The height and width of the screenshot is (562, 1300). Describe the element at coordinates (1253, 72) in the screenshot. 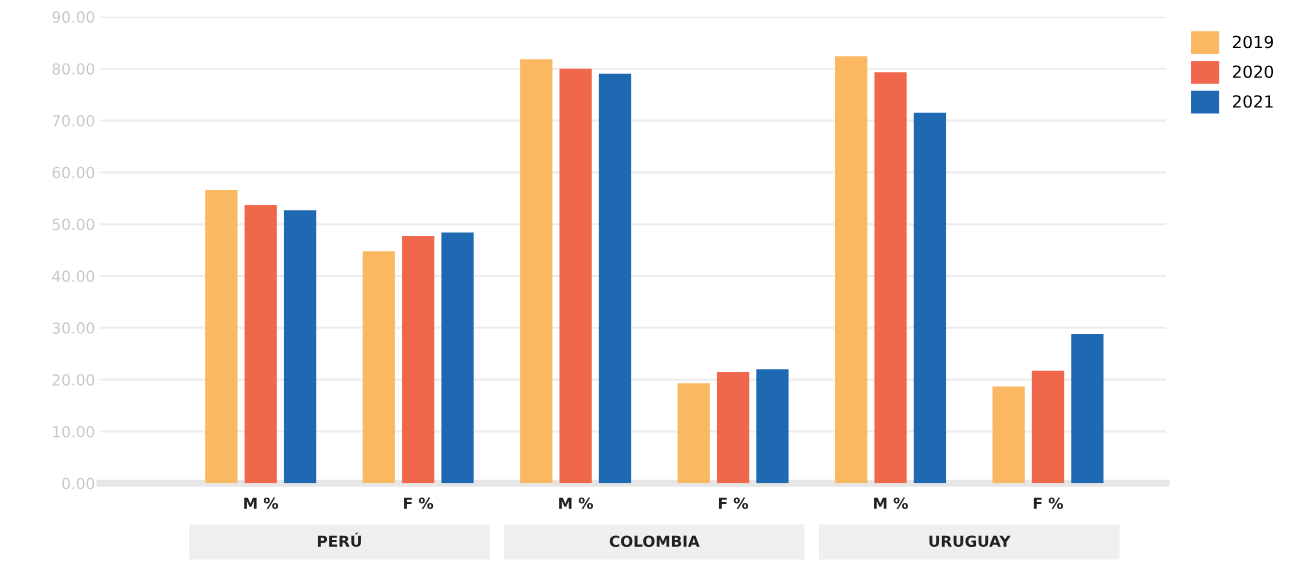

I see `legend-label: 2020` at that location.